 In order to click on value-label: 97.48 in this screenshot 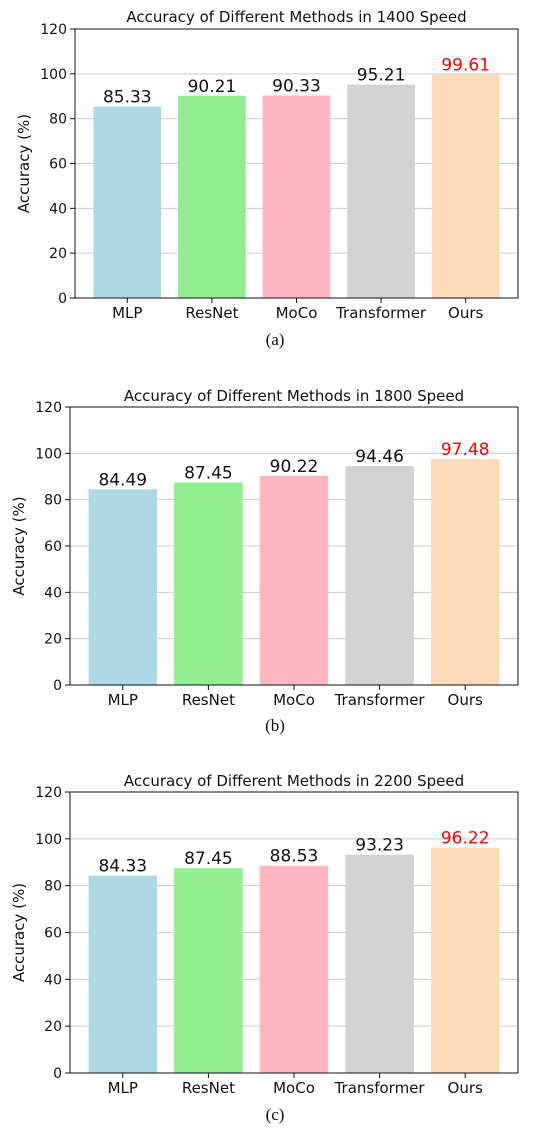, I will do `click(465, 450)`.